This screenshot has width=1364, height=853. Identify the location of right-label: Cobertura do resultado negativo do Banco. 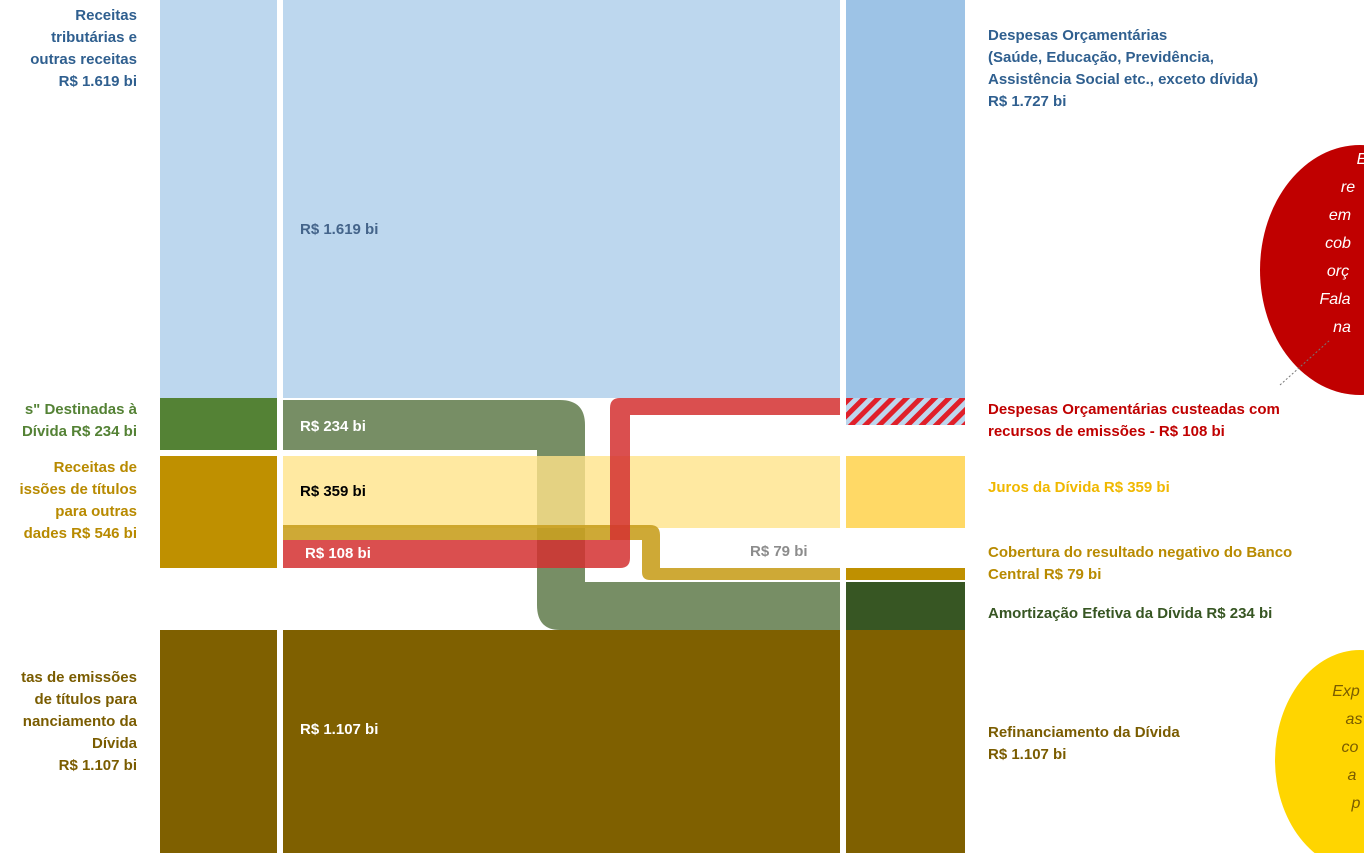
(1140, 552).